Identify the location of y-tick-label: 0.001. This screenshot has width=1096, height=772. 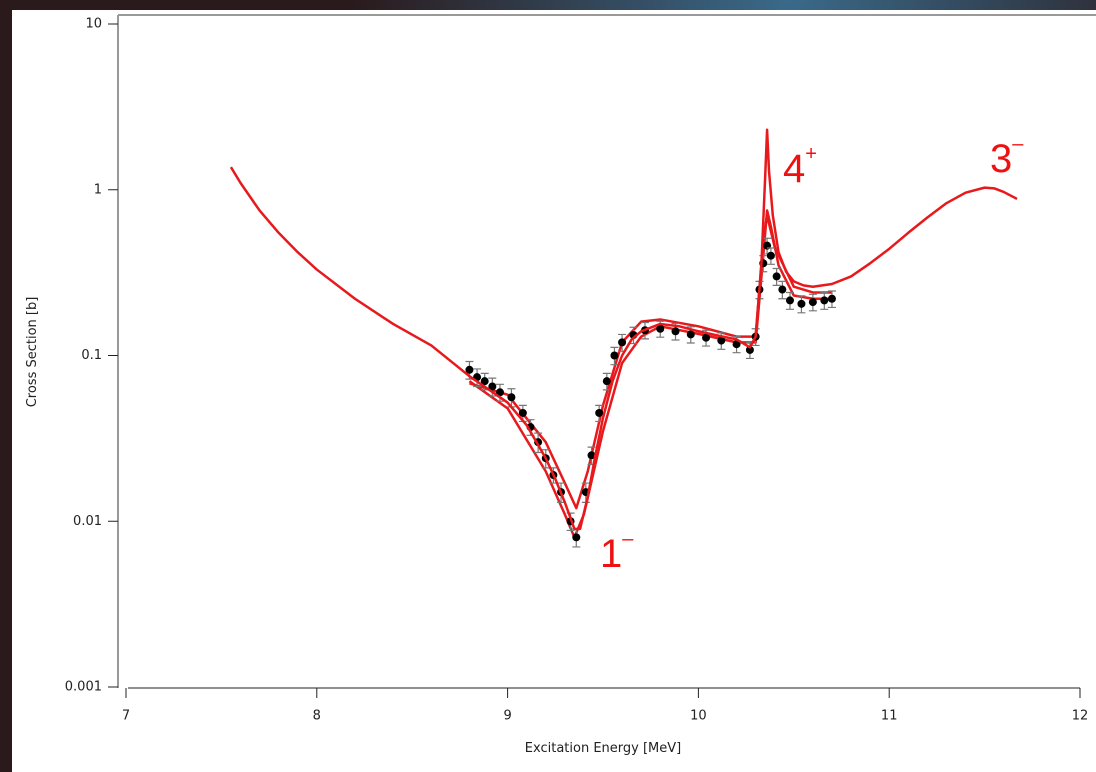
(83, 687).